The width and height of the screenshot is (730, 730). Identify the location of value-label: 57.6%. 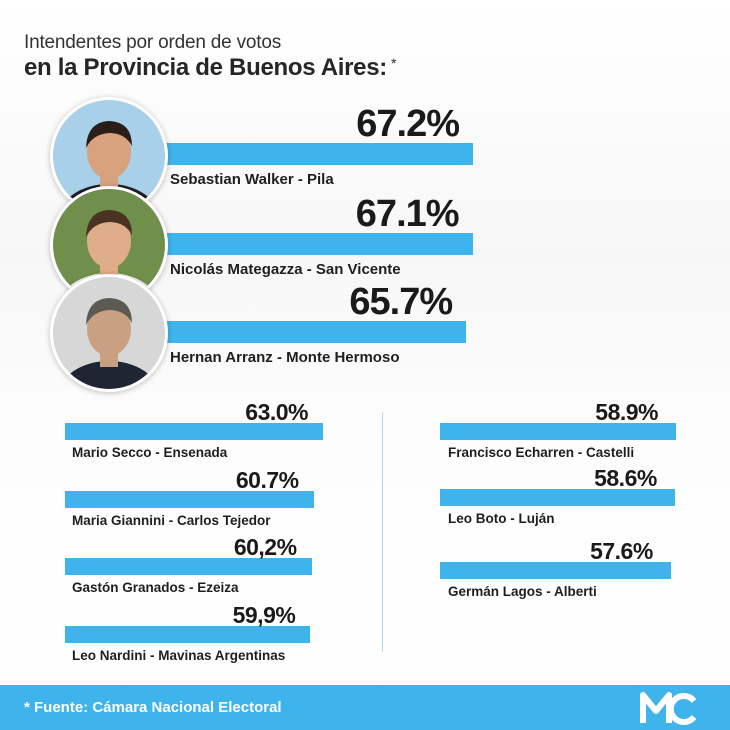
(621, 551).